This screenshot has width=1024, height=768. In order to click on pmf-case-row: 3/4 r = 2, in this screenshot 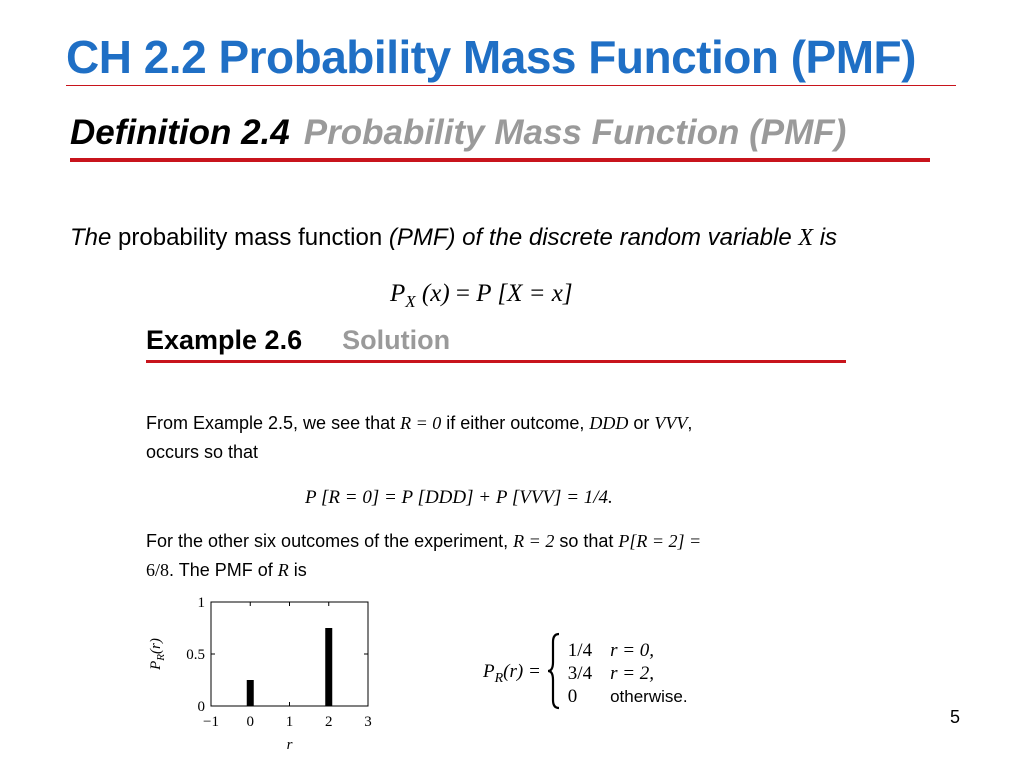, I will do `click(628, 674)`.